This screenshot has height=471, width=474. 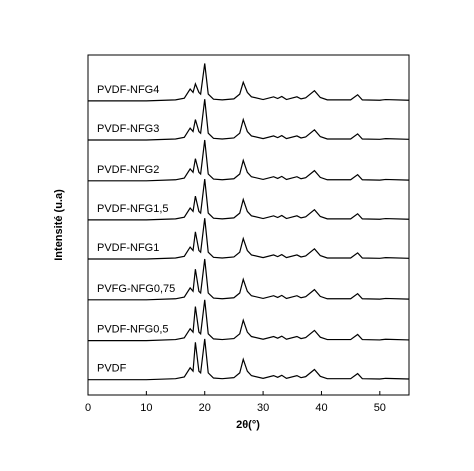 I want to click on x-tick-label: 50, so click(x=380, y=408).